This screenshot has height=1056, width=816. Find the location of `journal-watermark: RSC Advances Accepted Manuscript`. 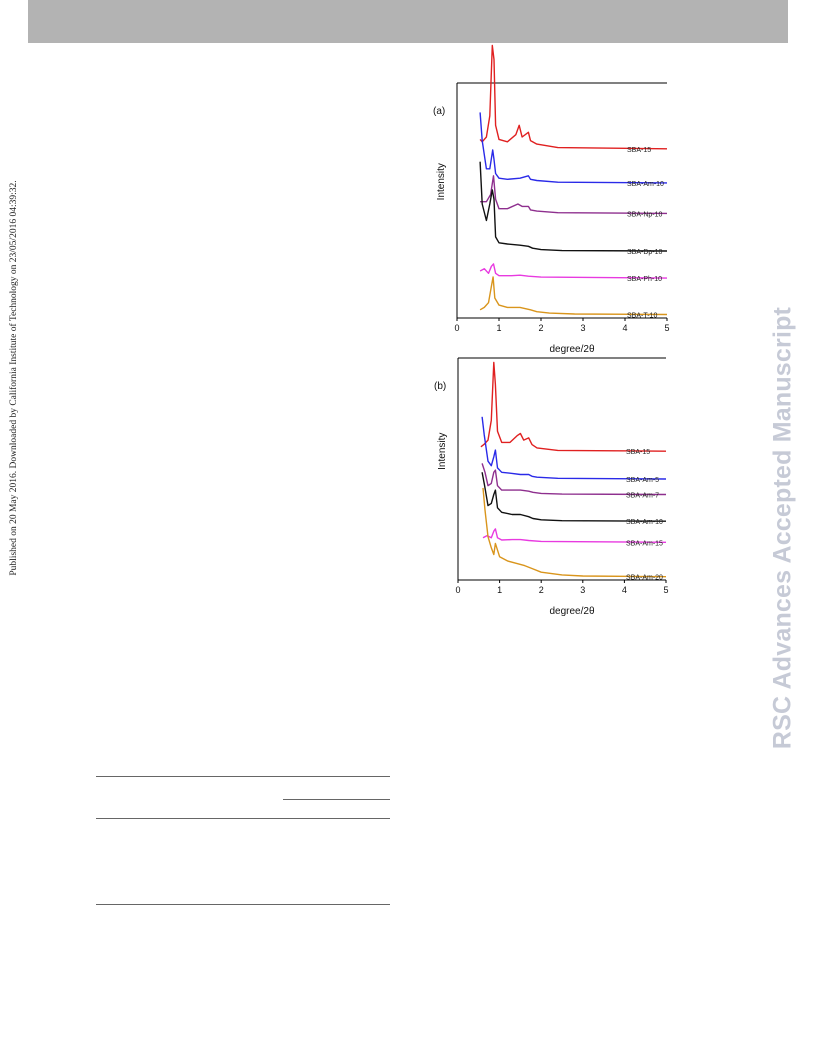

journal-watermark: RSC Advances Accepted Manuscript is located at coordinates (782, 528).